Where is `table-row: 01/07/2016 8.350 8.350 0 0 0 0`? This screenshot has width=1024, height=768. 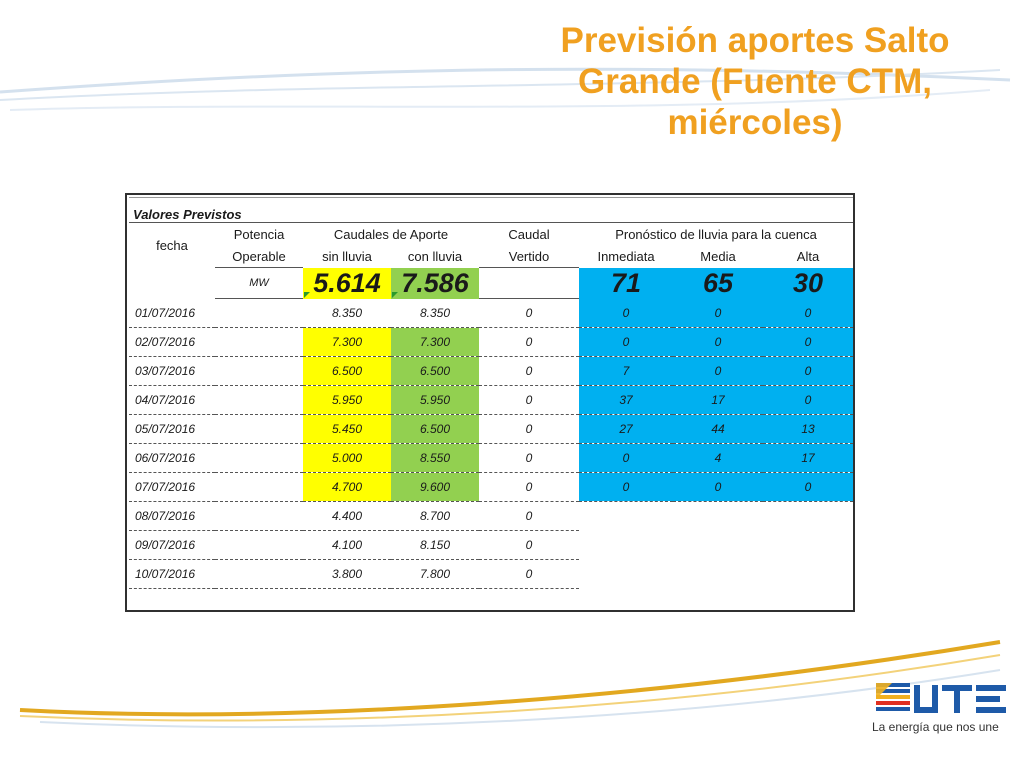
table-row: 01/07/2016 8.350 8.350 0 0 0 0 is located at coordinates (491, 313).